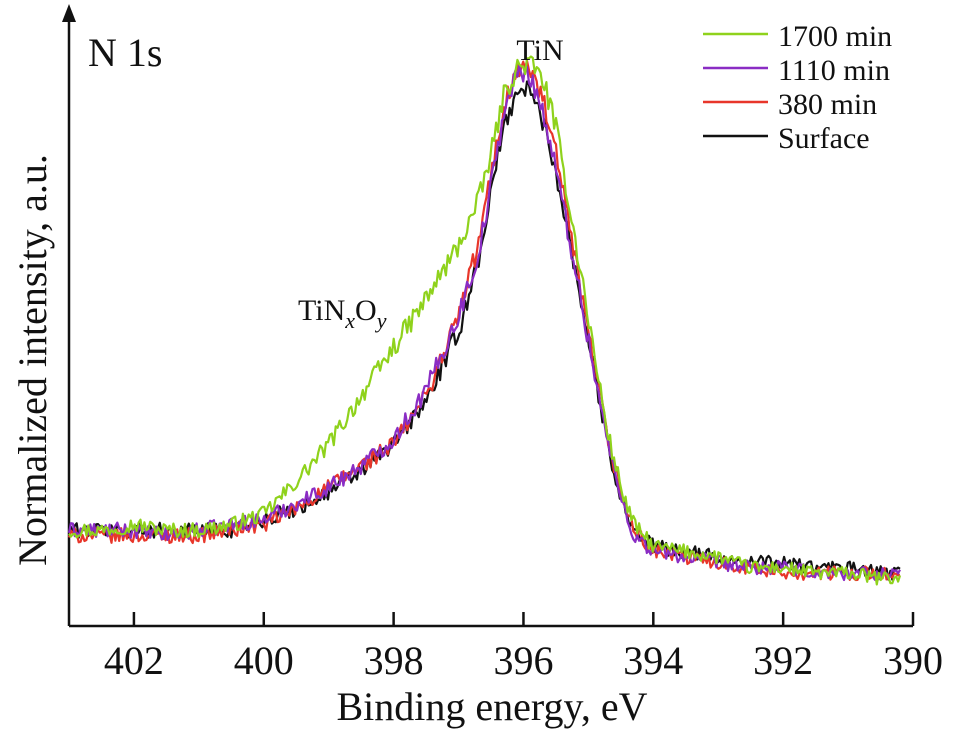 The width and height of the screenshot is (960, 746). I want to click on x-tick-labels: 402 400 398 396 394 392 390, so click(523, 660).